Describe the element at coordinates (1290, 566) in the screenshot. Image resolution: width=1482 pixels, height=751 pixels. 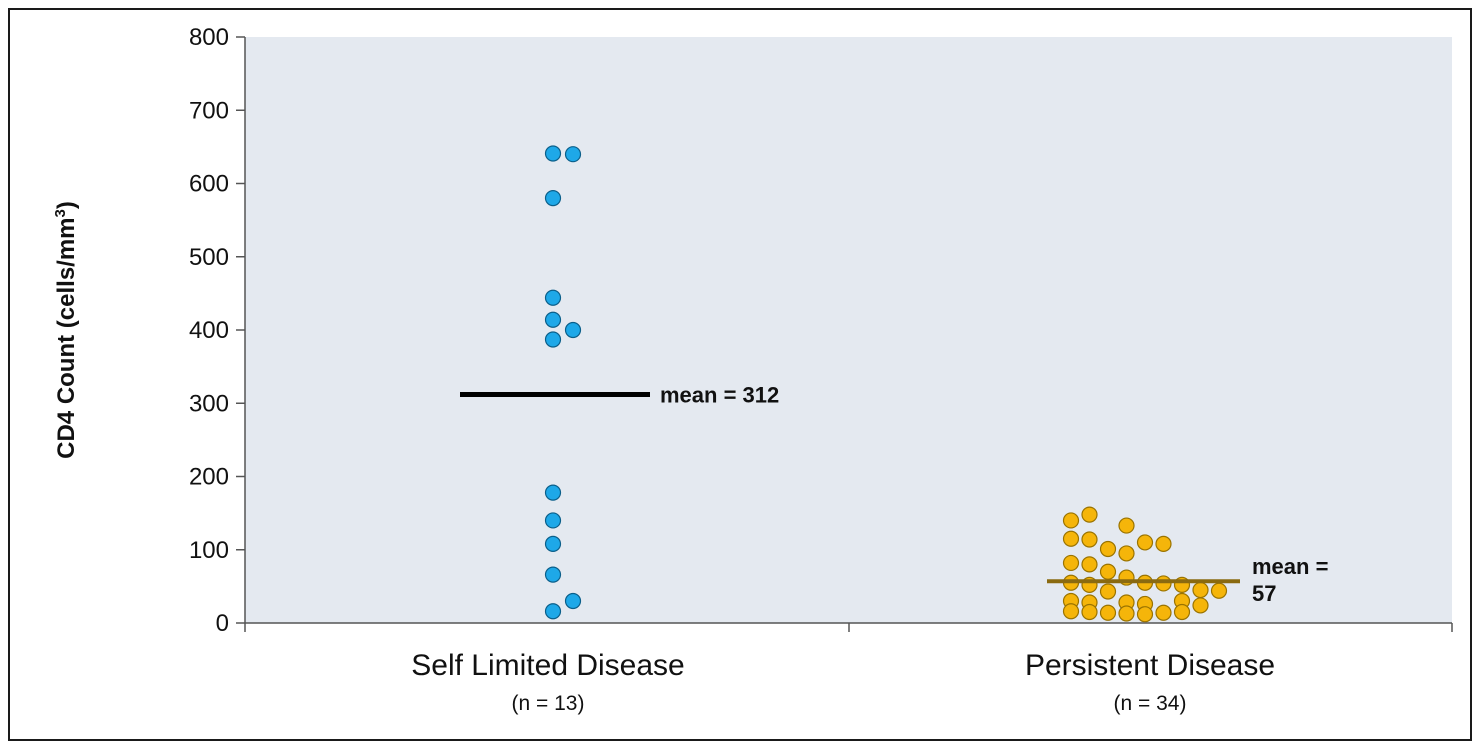
I see `mean-label: mean =` at that location.